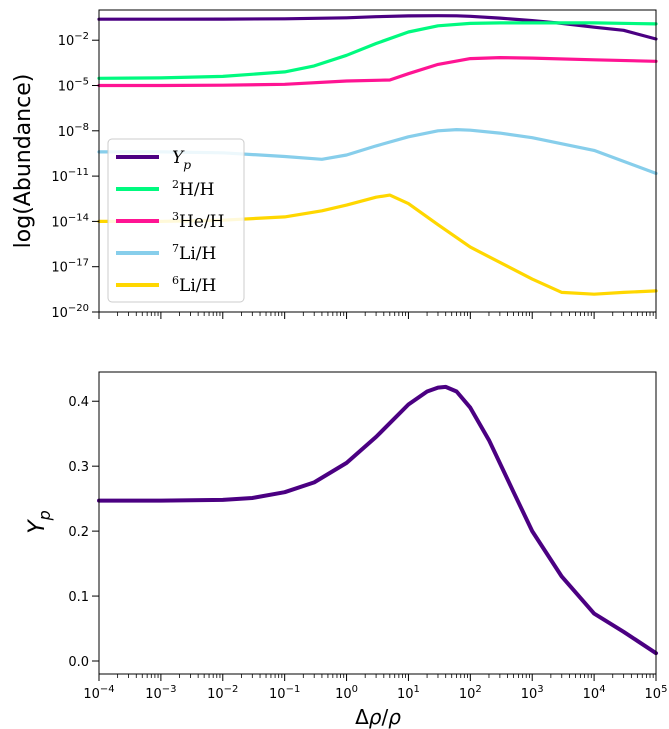 This screenshot has width=669, height=729. Describe the element at coordinates (181, 160) in the screenshot. I see `legend-label-0: Yp` at that location.